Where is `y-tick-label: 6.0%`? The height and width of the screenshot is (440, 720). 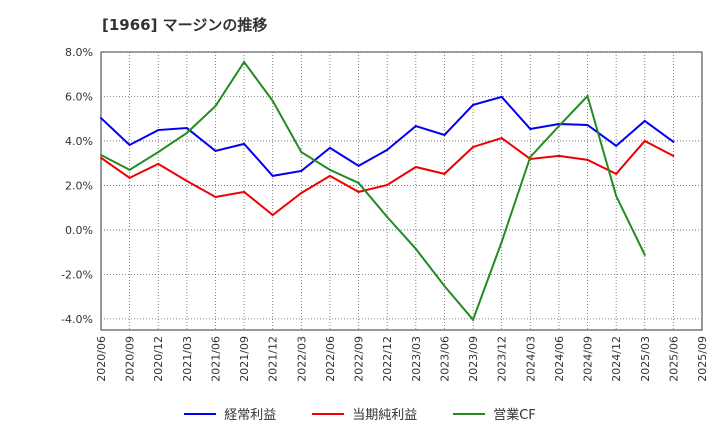
y-tick-label: 6.0% is located at coordinates (79, 96).